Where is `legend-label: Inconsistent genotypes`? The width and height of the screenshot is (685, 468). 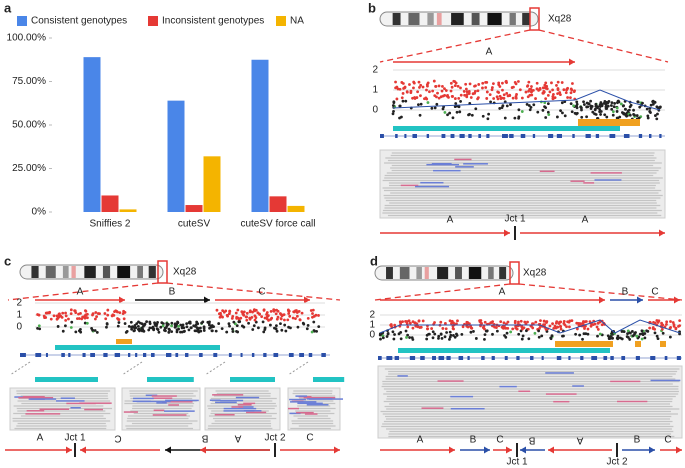 legend-label: Inconsistent genotypes is located at coordinates (213, 21).